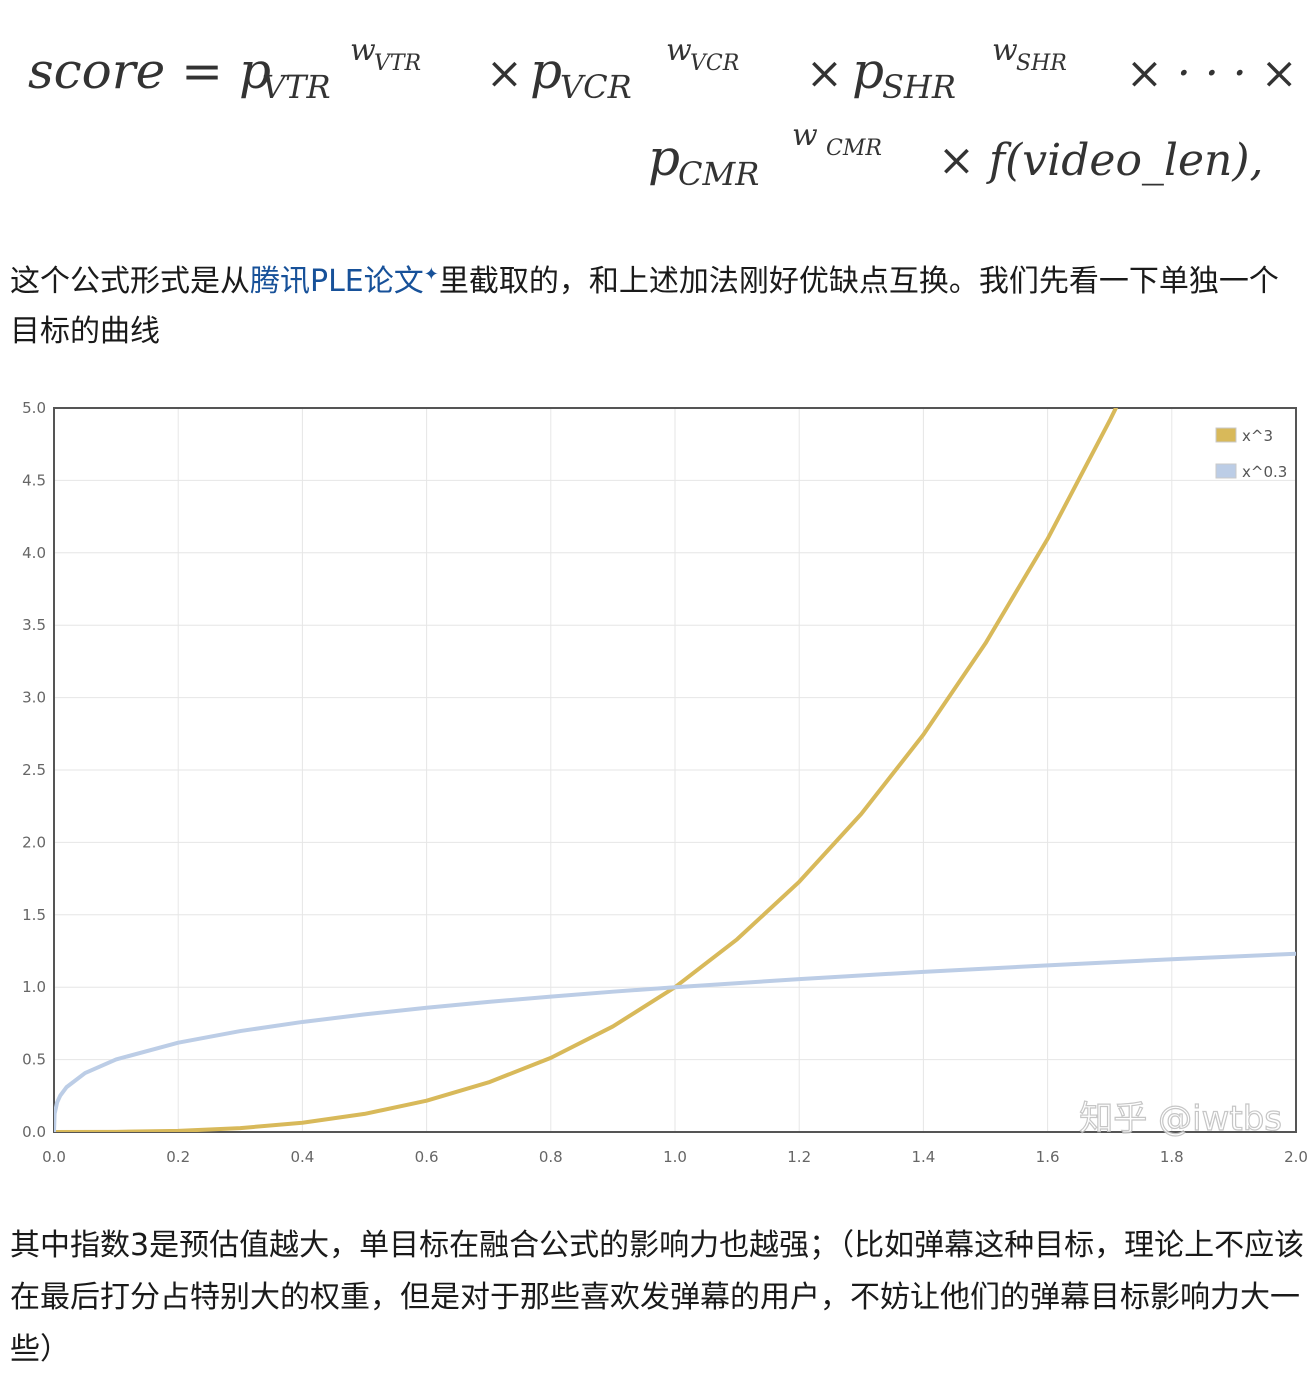 The width and height of the screenshot is (1316, 1382). What do you see at coordinates (718, 174) in the screenshot?
I see `formula-sub-cmr: CMR` at bounding box center [718, 174].